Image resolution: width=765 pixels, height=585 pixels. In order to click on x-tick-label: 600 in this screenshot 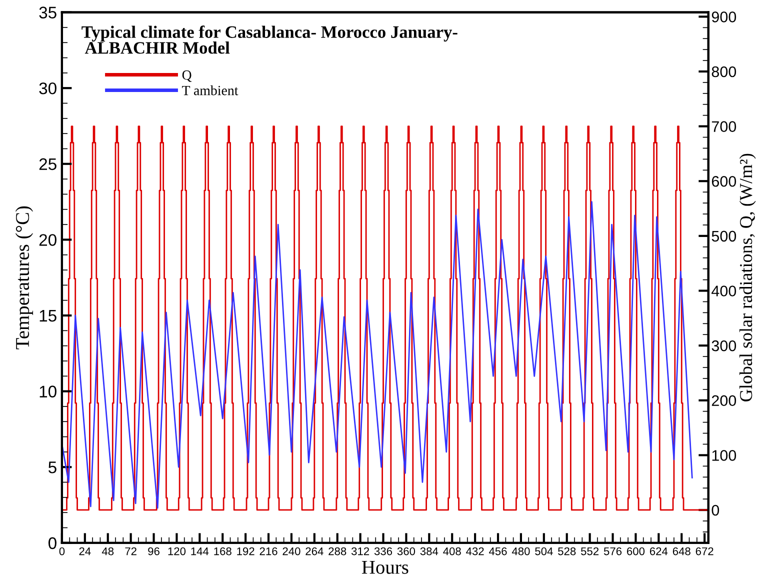, I will do `click(636, 551)`.